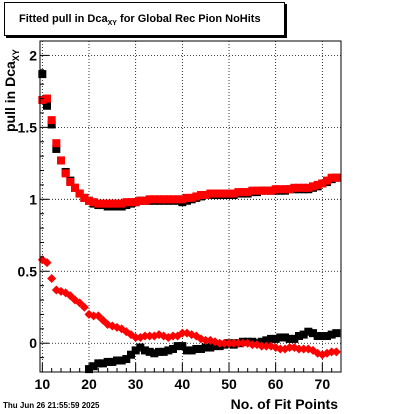 This screenshot has height=414, width=400. Describe the element at coordinates (63, 19) in the screenshot. I see `chart-title-prefix: Fitted pull in Dca` at that location.